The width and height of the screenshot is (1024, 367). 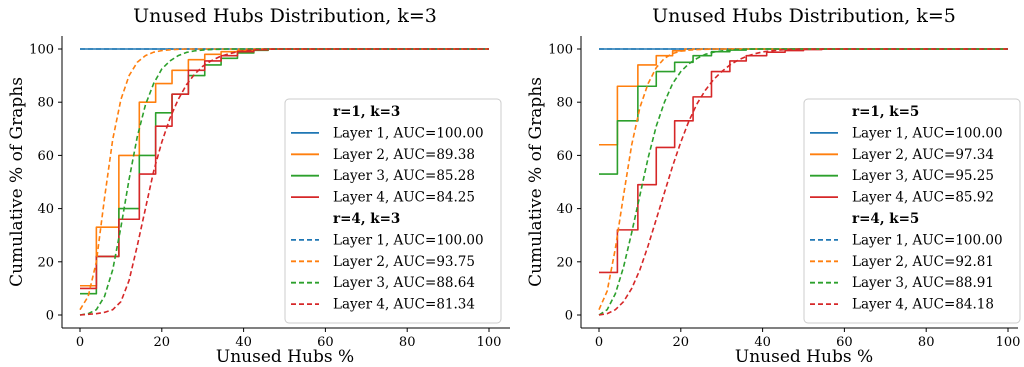 I want to click on chart-title: Unused Hubs Distribution, k=3, so click(x=285, y=16).